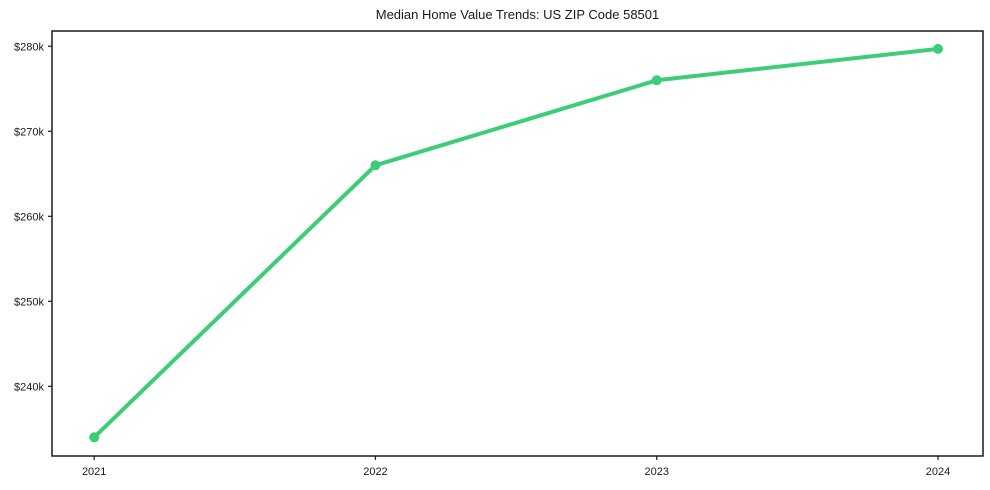  What do you see at coordinates (94, 472) in the screenshot?
I see `x-axis-tick-label: 2021` at bounding box center [94, 472].